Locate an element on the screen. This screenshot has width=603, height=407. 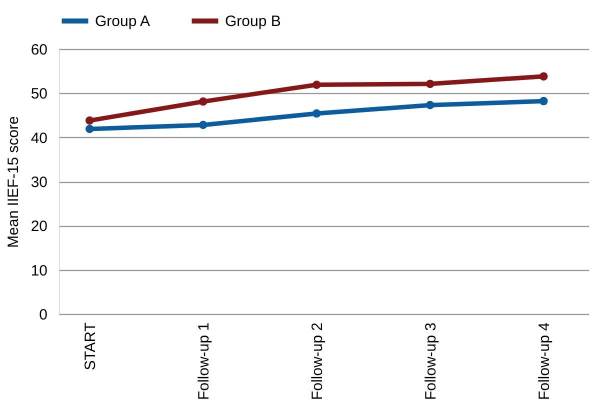
y-tick-label: 30 is located at coordinates (39, 182).